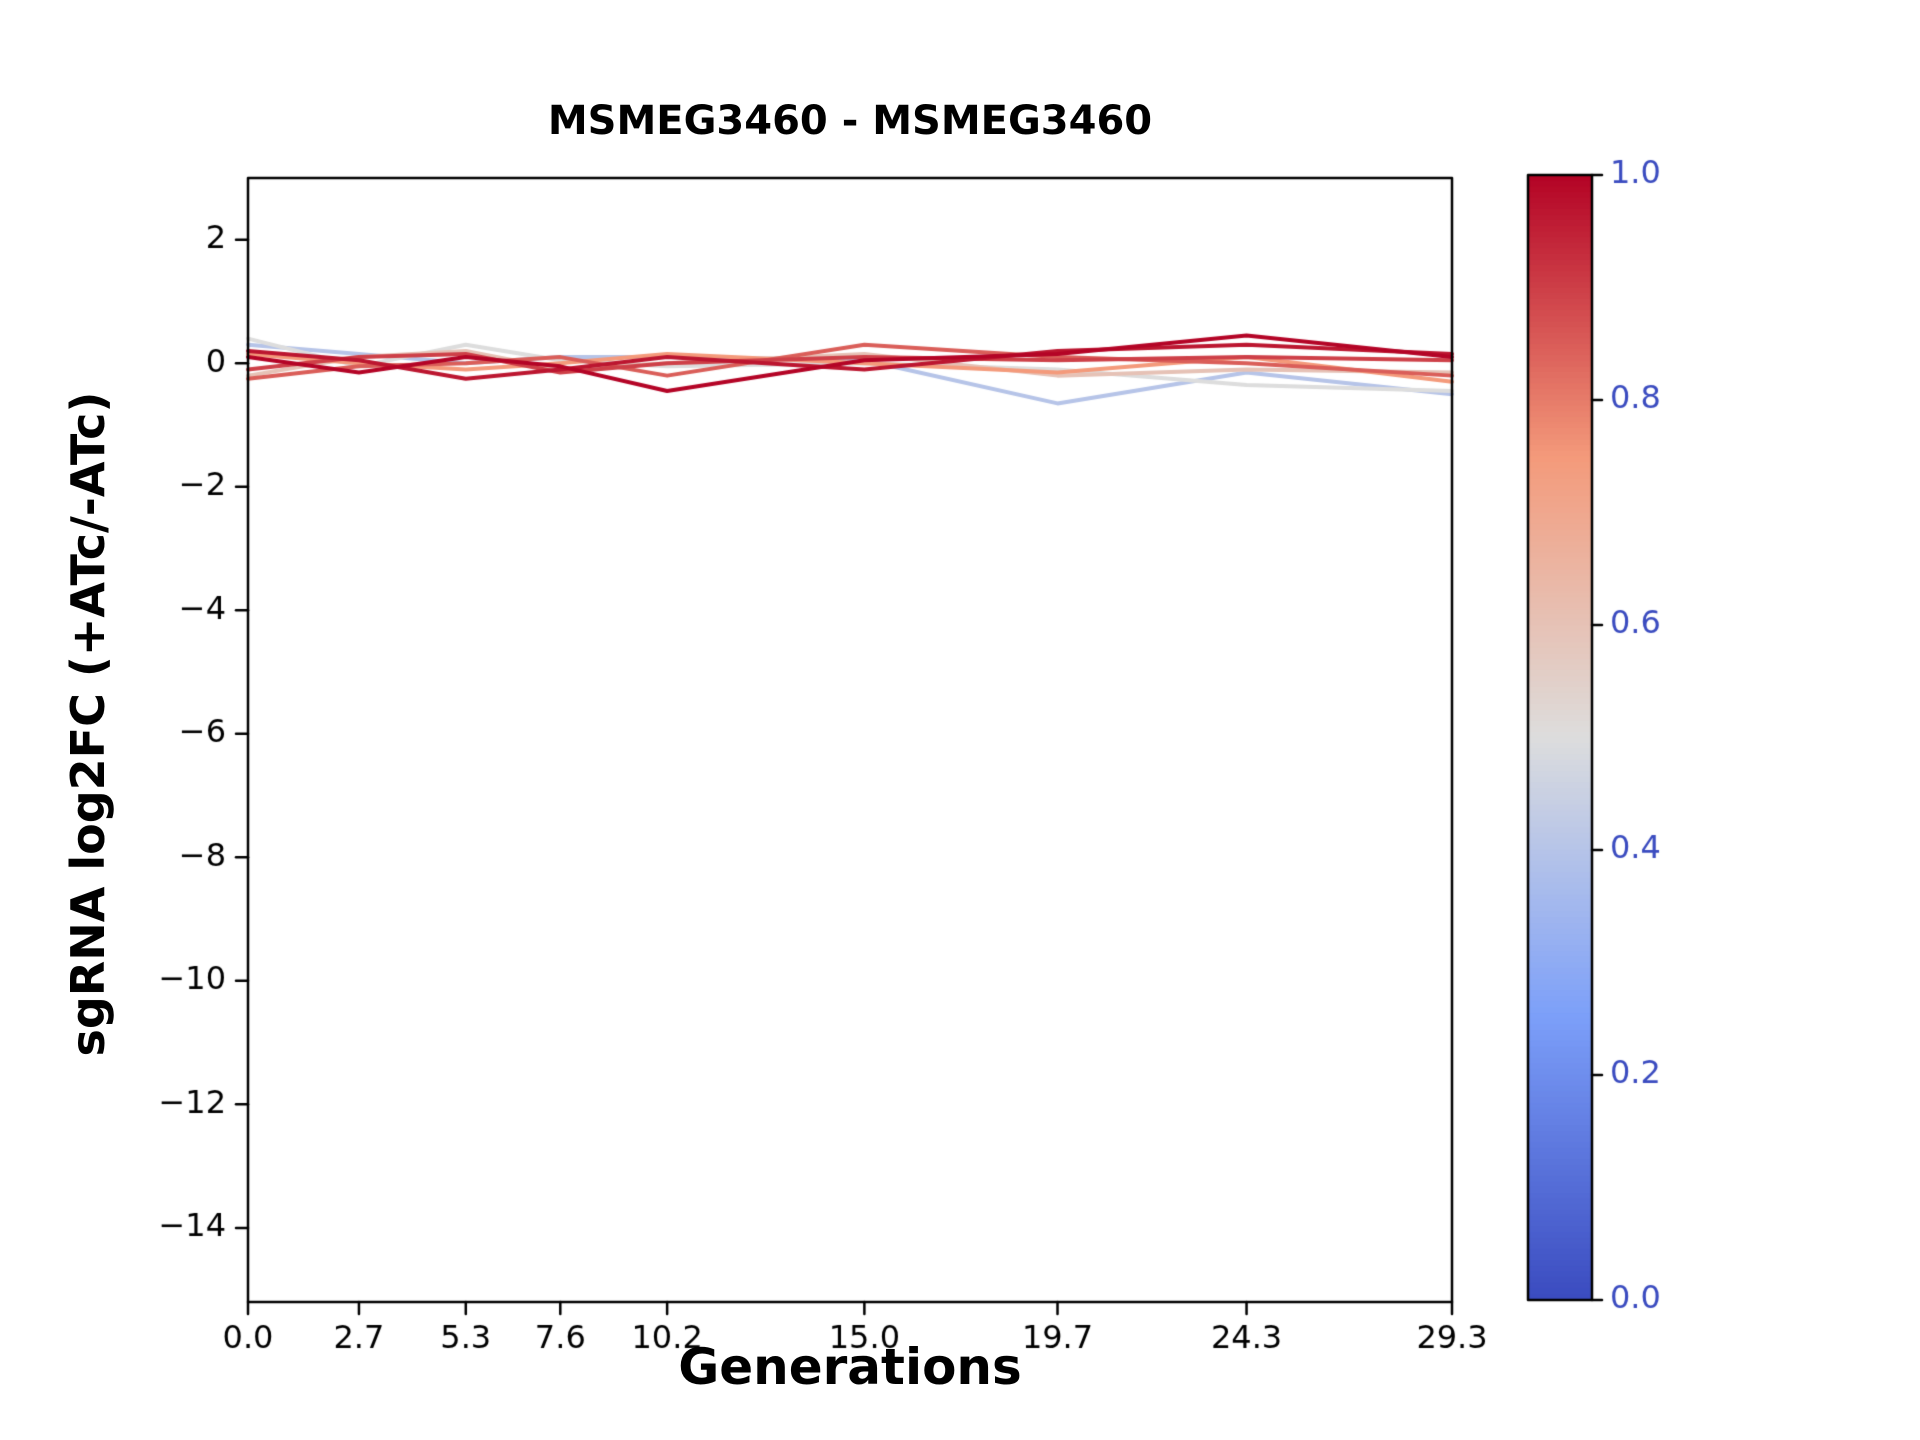 The image size is (1920, 1440). I want to click on y-axis-label: sgRNA log2FC (+ATc/-ATc), so click(88, 724).